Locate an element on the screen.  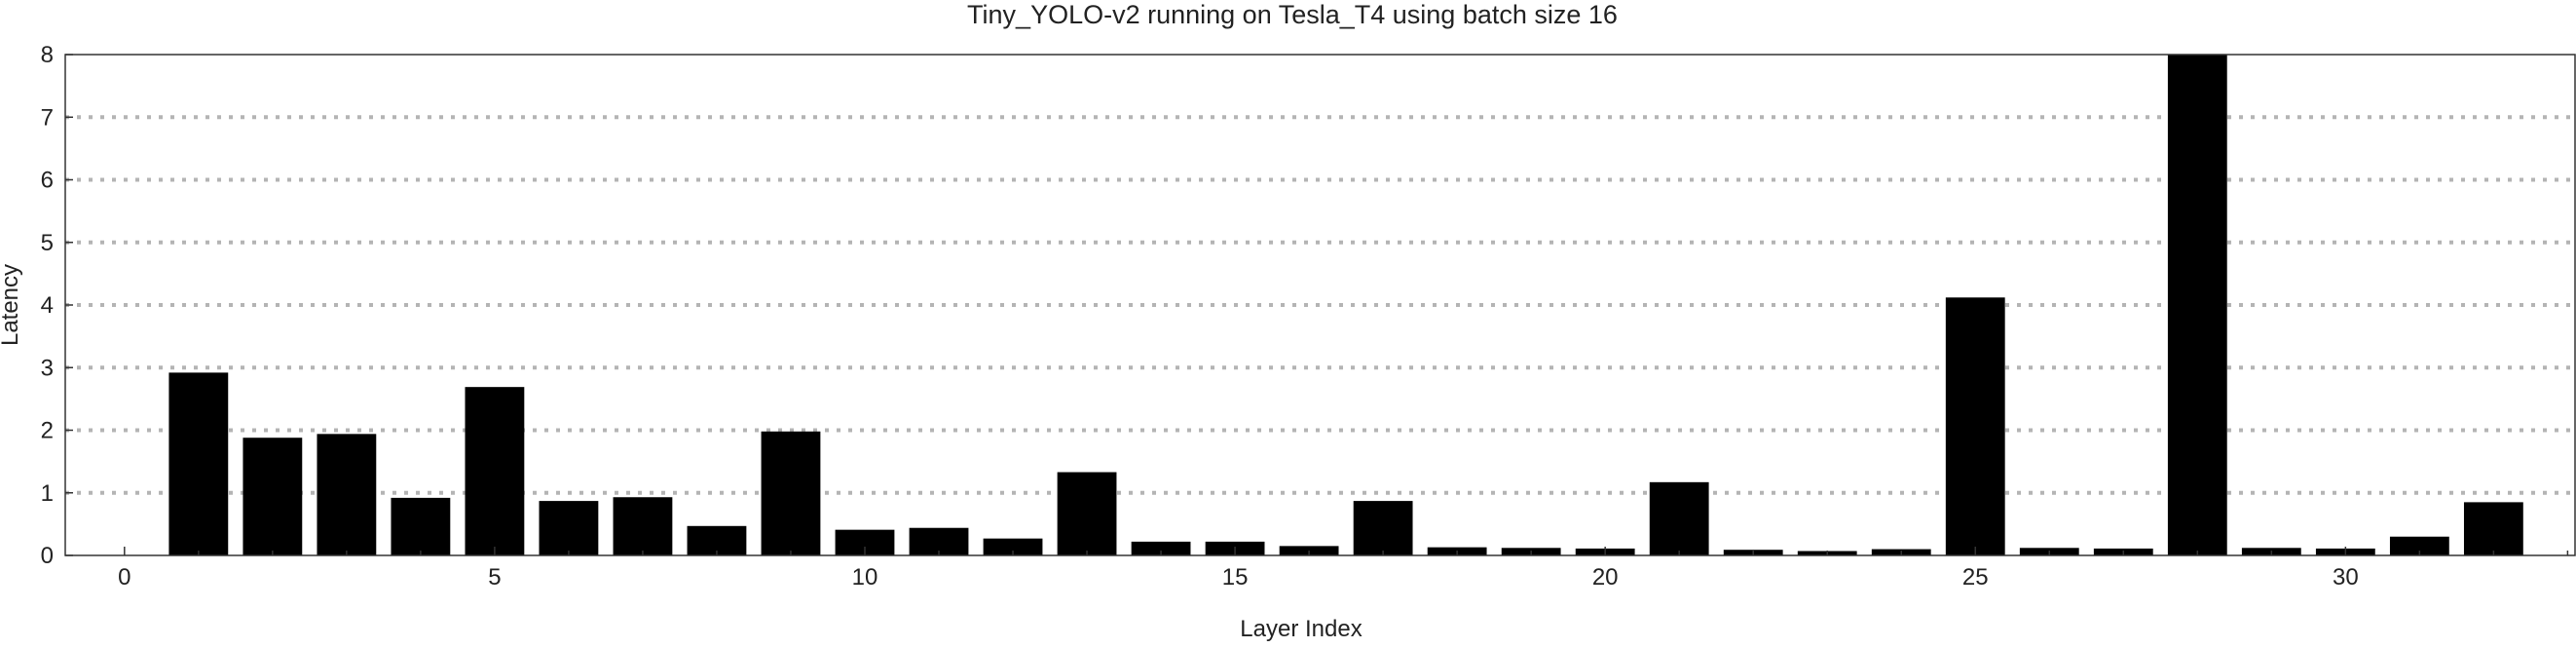
y-tick-label: 8 is located at coordinates (47, 55).